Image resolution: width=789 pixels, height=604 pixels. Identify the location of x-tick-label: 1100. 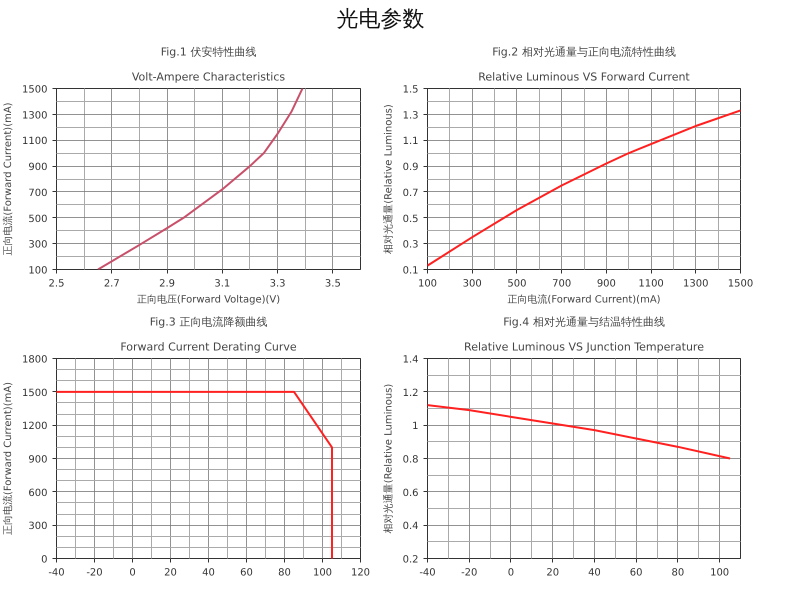
(651, 284).